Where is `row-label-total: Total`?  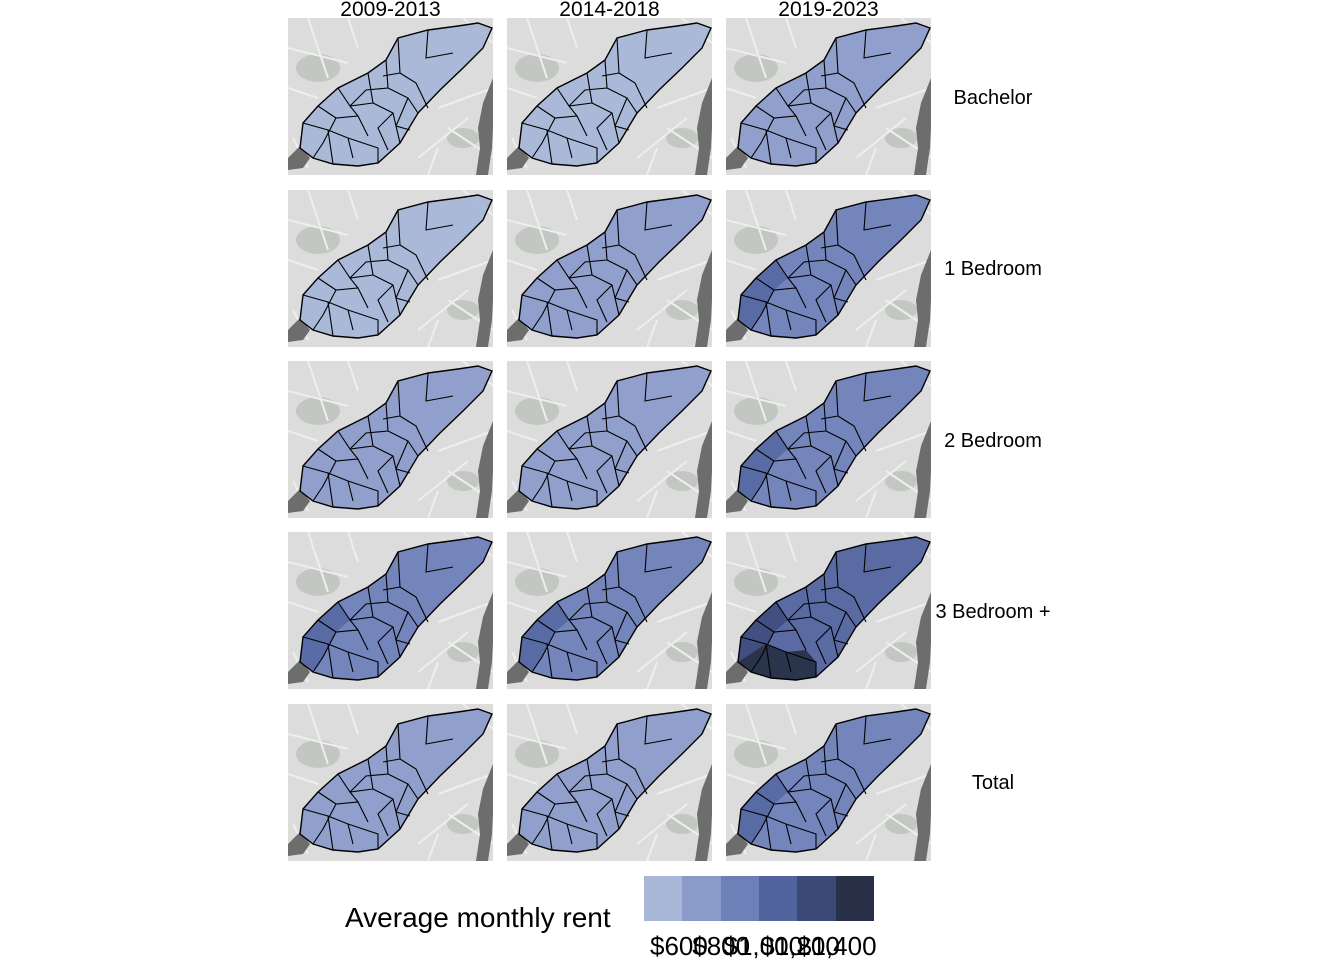
row-label-total: Total is located at coordinates (993, 783).